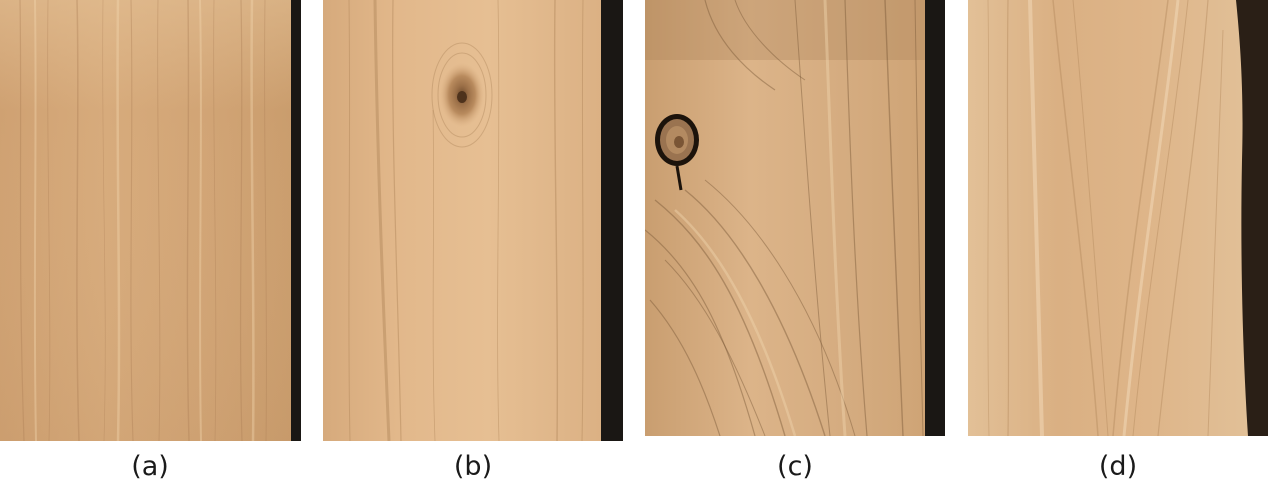  I want to click on panel-d-caption: (d), so click(1118, 466).